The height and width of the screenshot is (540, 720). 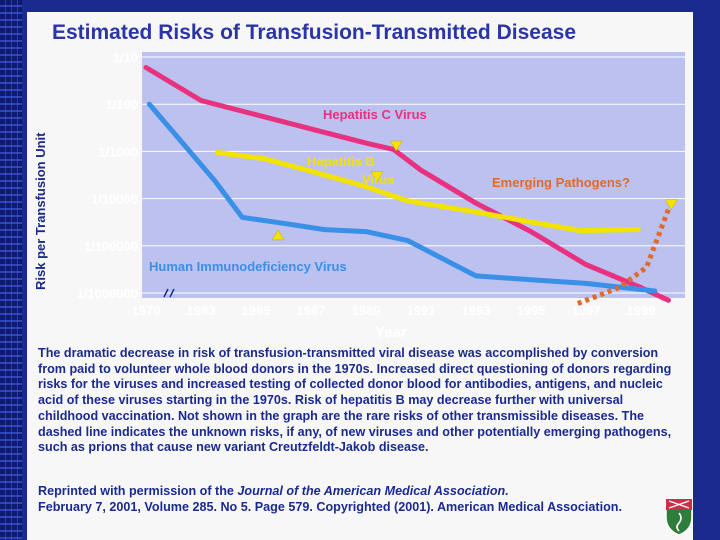 What do you see at coordinates (11, 270) in the screenshot?
I see `left-decorative-stripes` at bounding box center [11, 270].